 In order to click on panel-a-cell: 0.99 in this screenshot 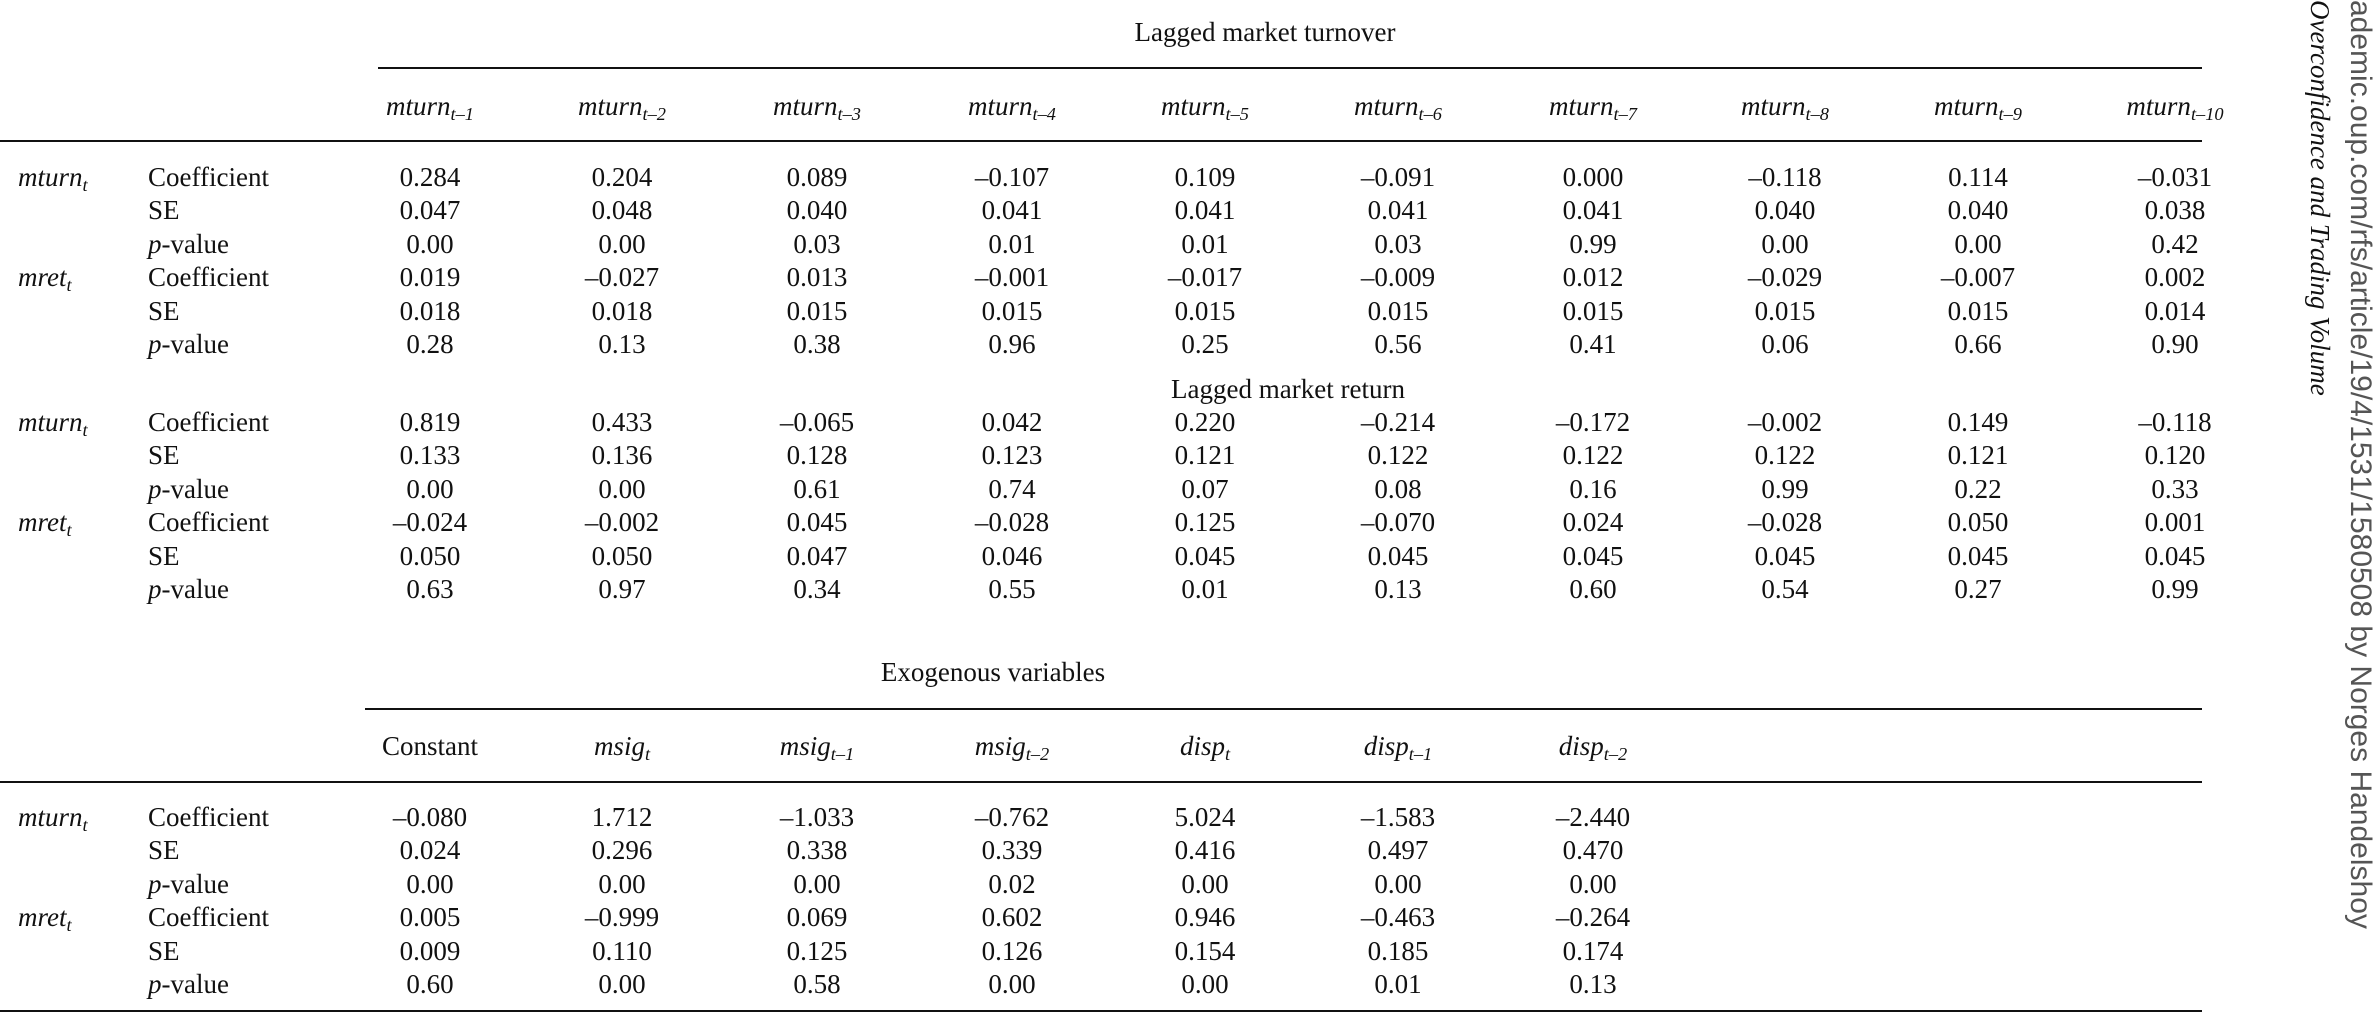, I will do `click(1593, 243)`.